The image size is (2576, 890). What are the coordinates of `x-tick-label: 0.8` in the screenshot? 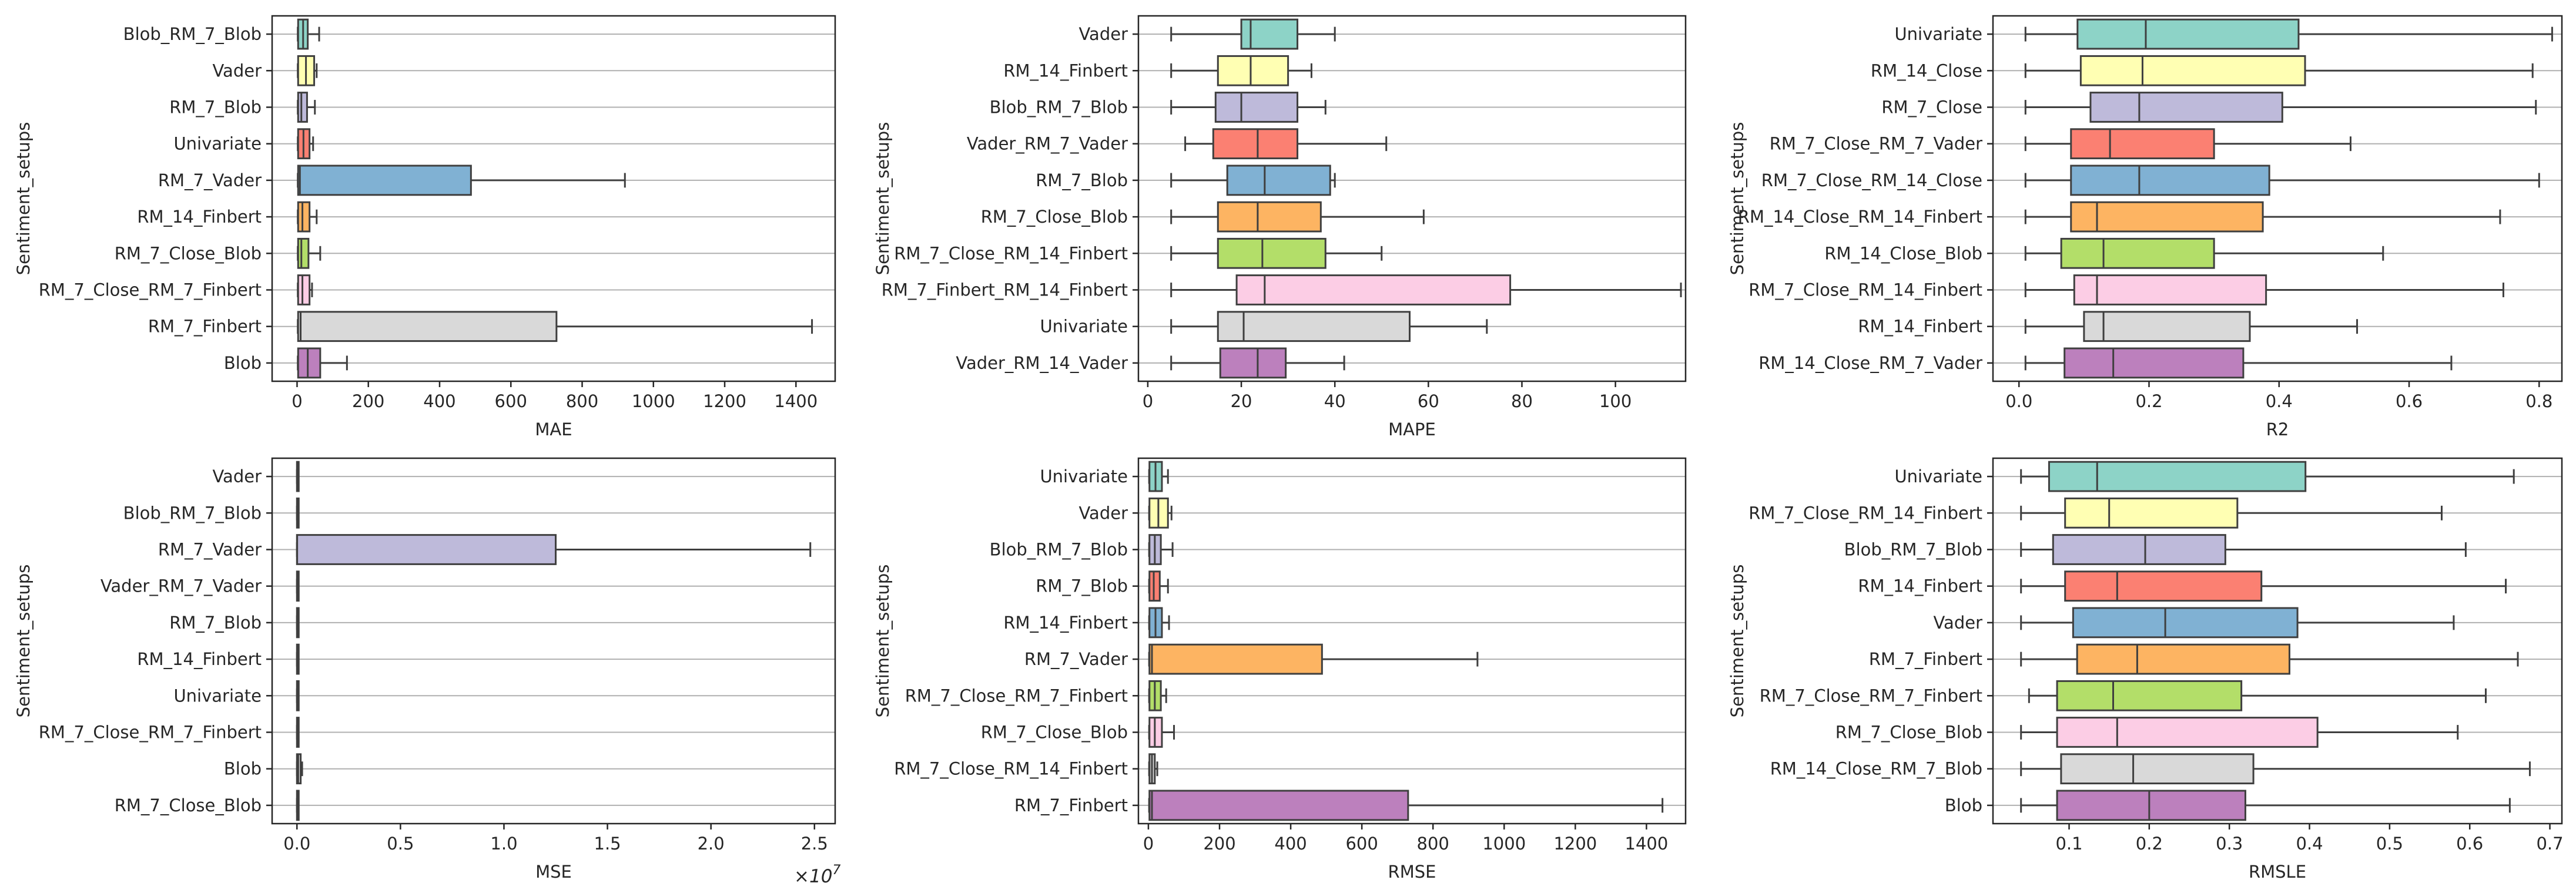 It's located at (2538, 401).